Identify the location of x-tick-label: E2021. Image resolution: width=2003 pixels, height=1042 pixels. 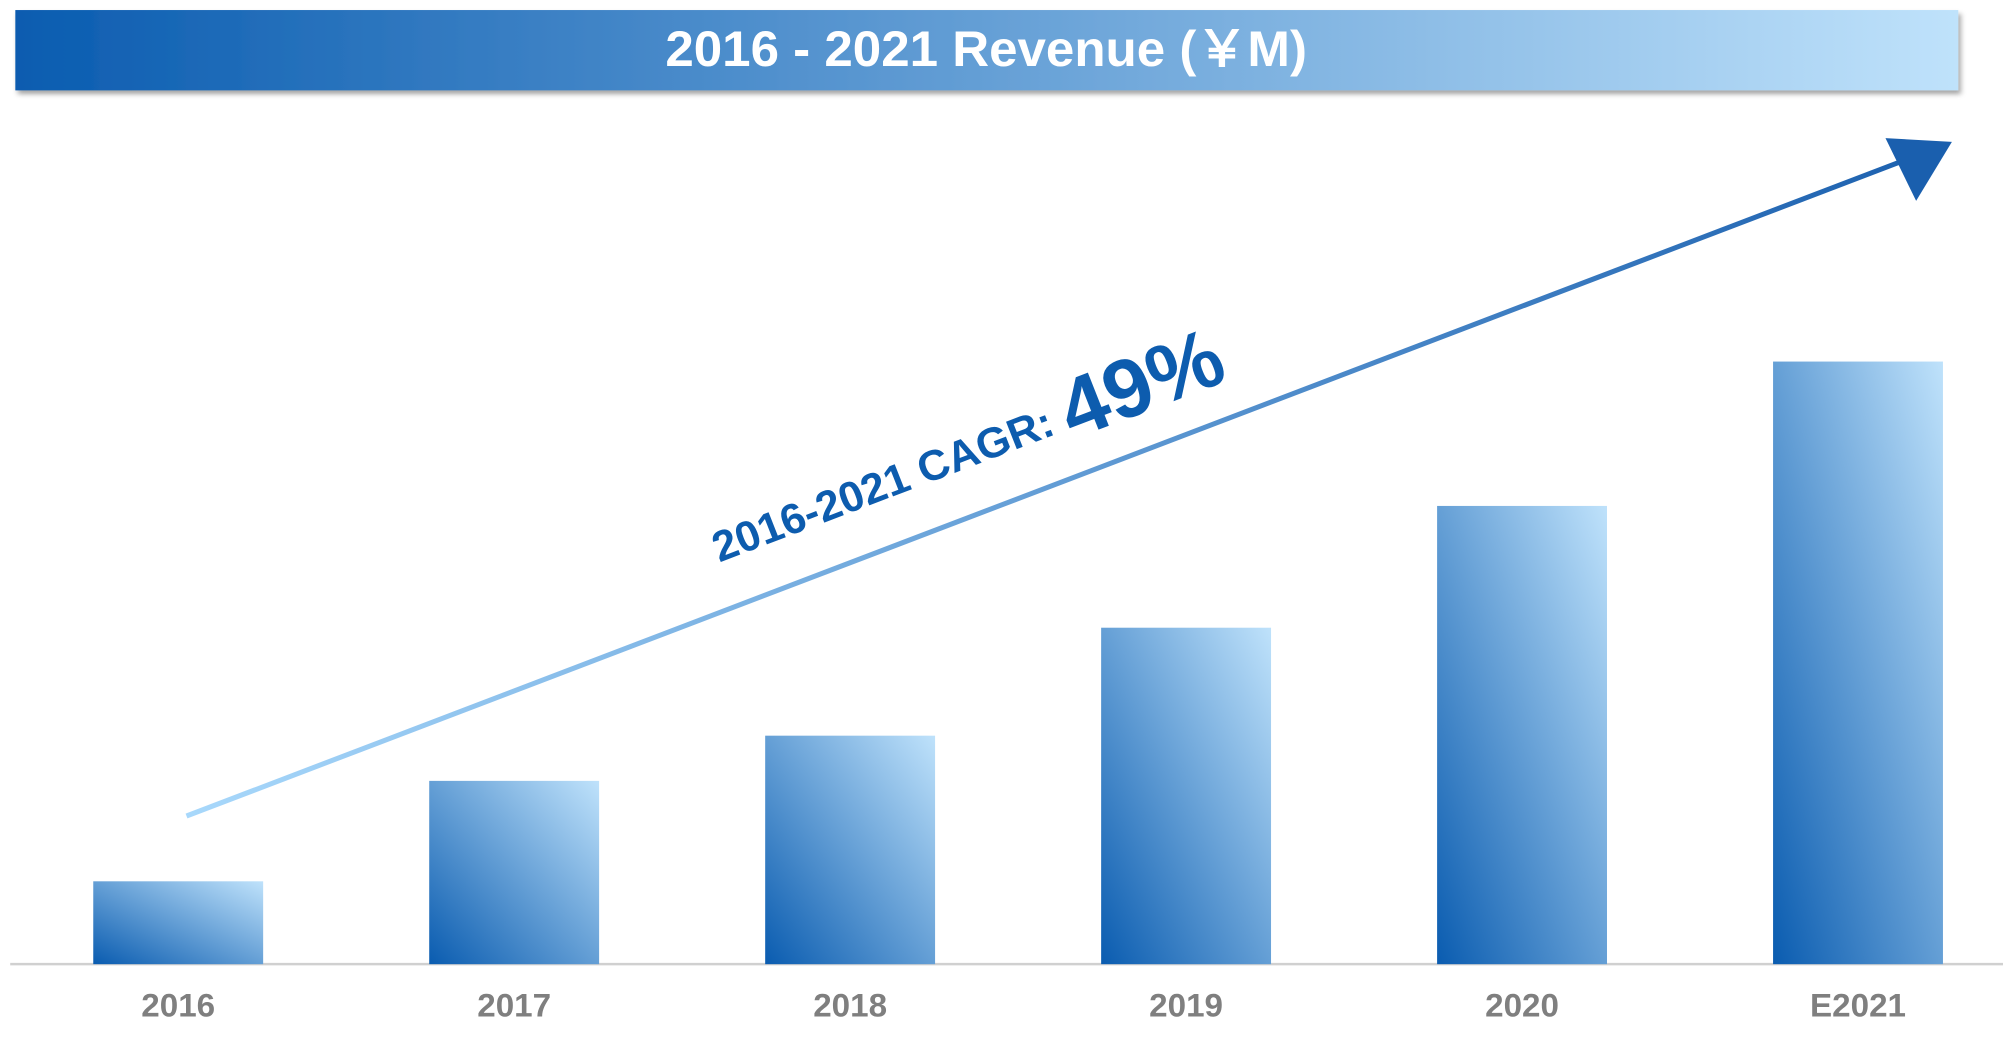
(1858, 1005).